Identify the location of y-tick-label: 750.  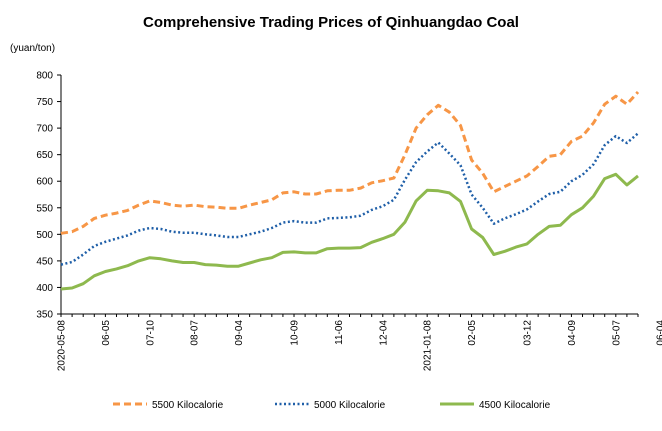
(44, 102).